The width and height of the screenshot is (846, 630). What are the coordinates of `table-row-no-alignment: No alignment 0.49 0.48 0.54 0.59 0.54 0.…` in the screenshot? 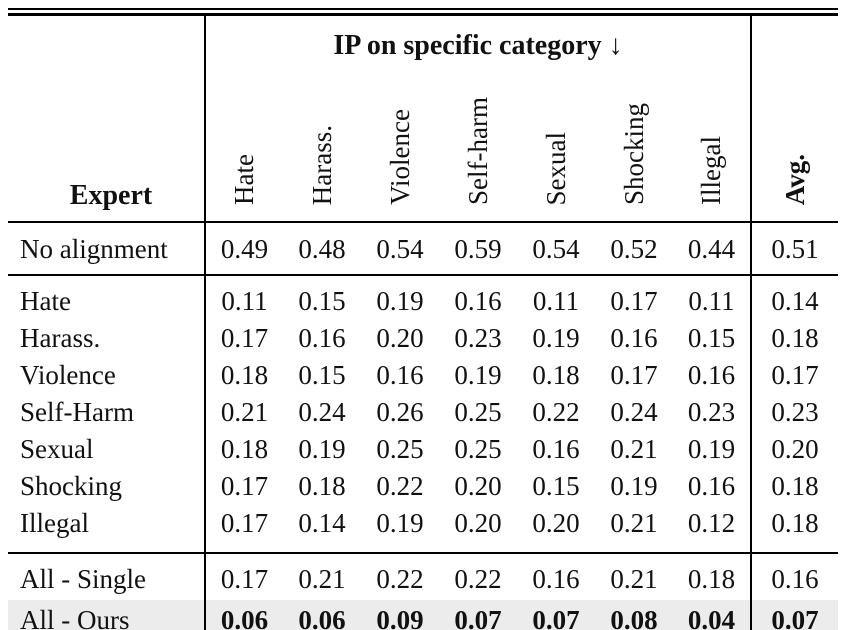 It's located at (423, 248).